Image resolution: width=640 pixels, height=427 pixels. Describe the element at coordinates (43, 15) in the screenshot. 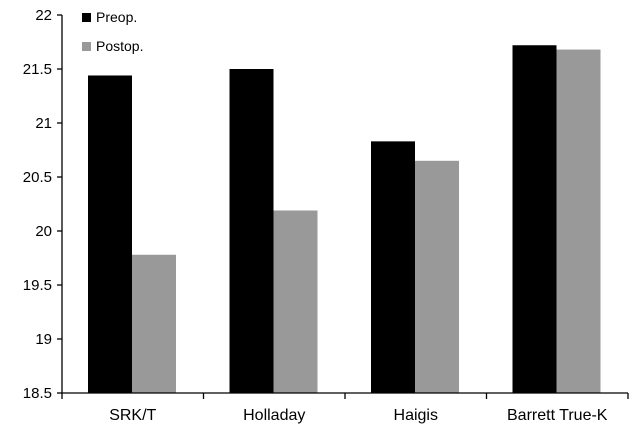

I see `y-tick-label: 22` at that location.